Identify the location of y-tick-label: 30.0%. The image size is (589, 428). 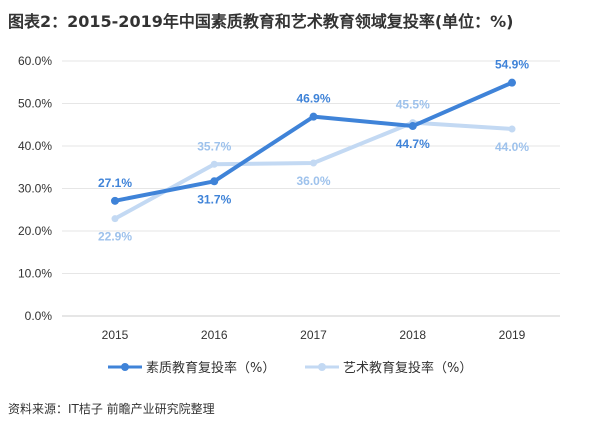
(35, 189).